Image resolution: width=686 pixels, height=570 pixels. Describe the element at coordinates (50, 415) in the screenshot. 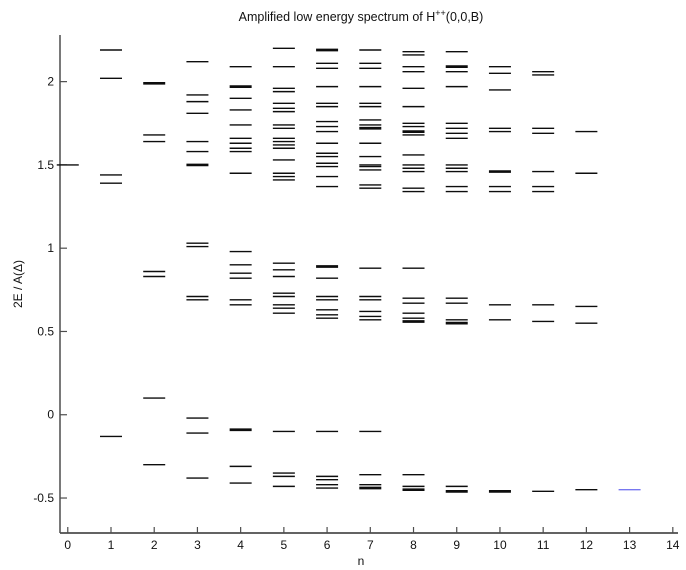

I see `y-tick-label: 0` at that location.